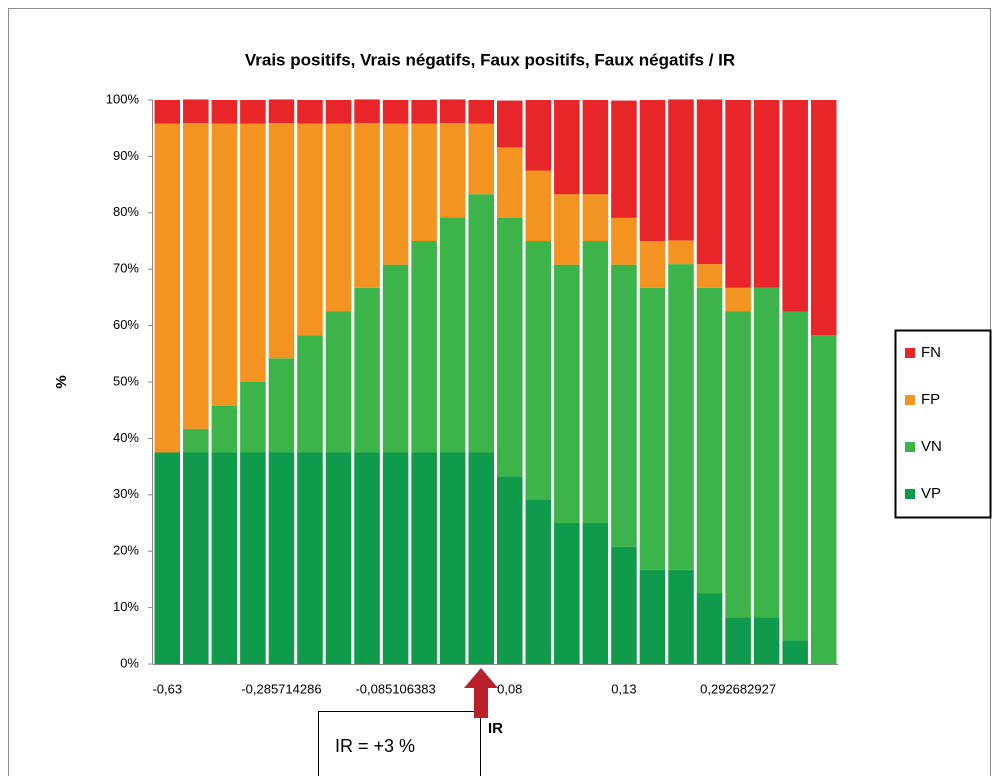  Describe the element at coordinates (126, 380) in the screenshot. I see `y-tick-label: 50%` at that location.